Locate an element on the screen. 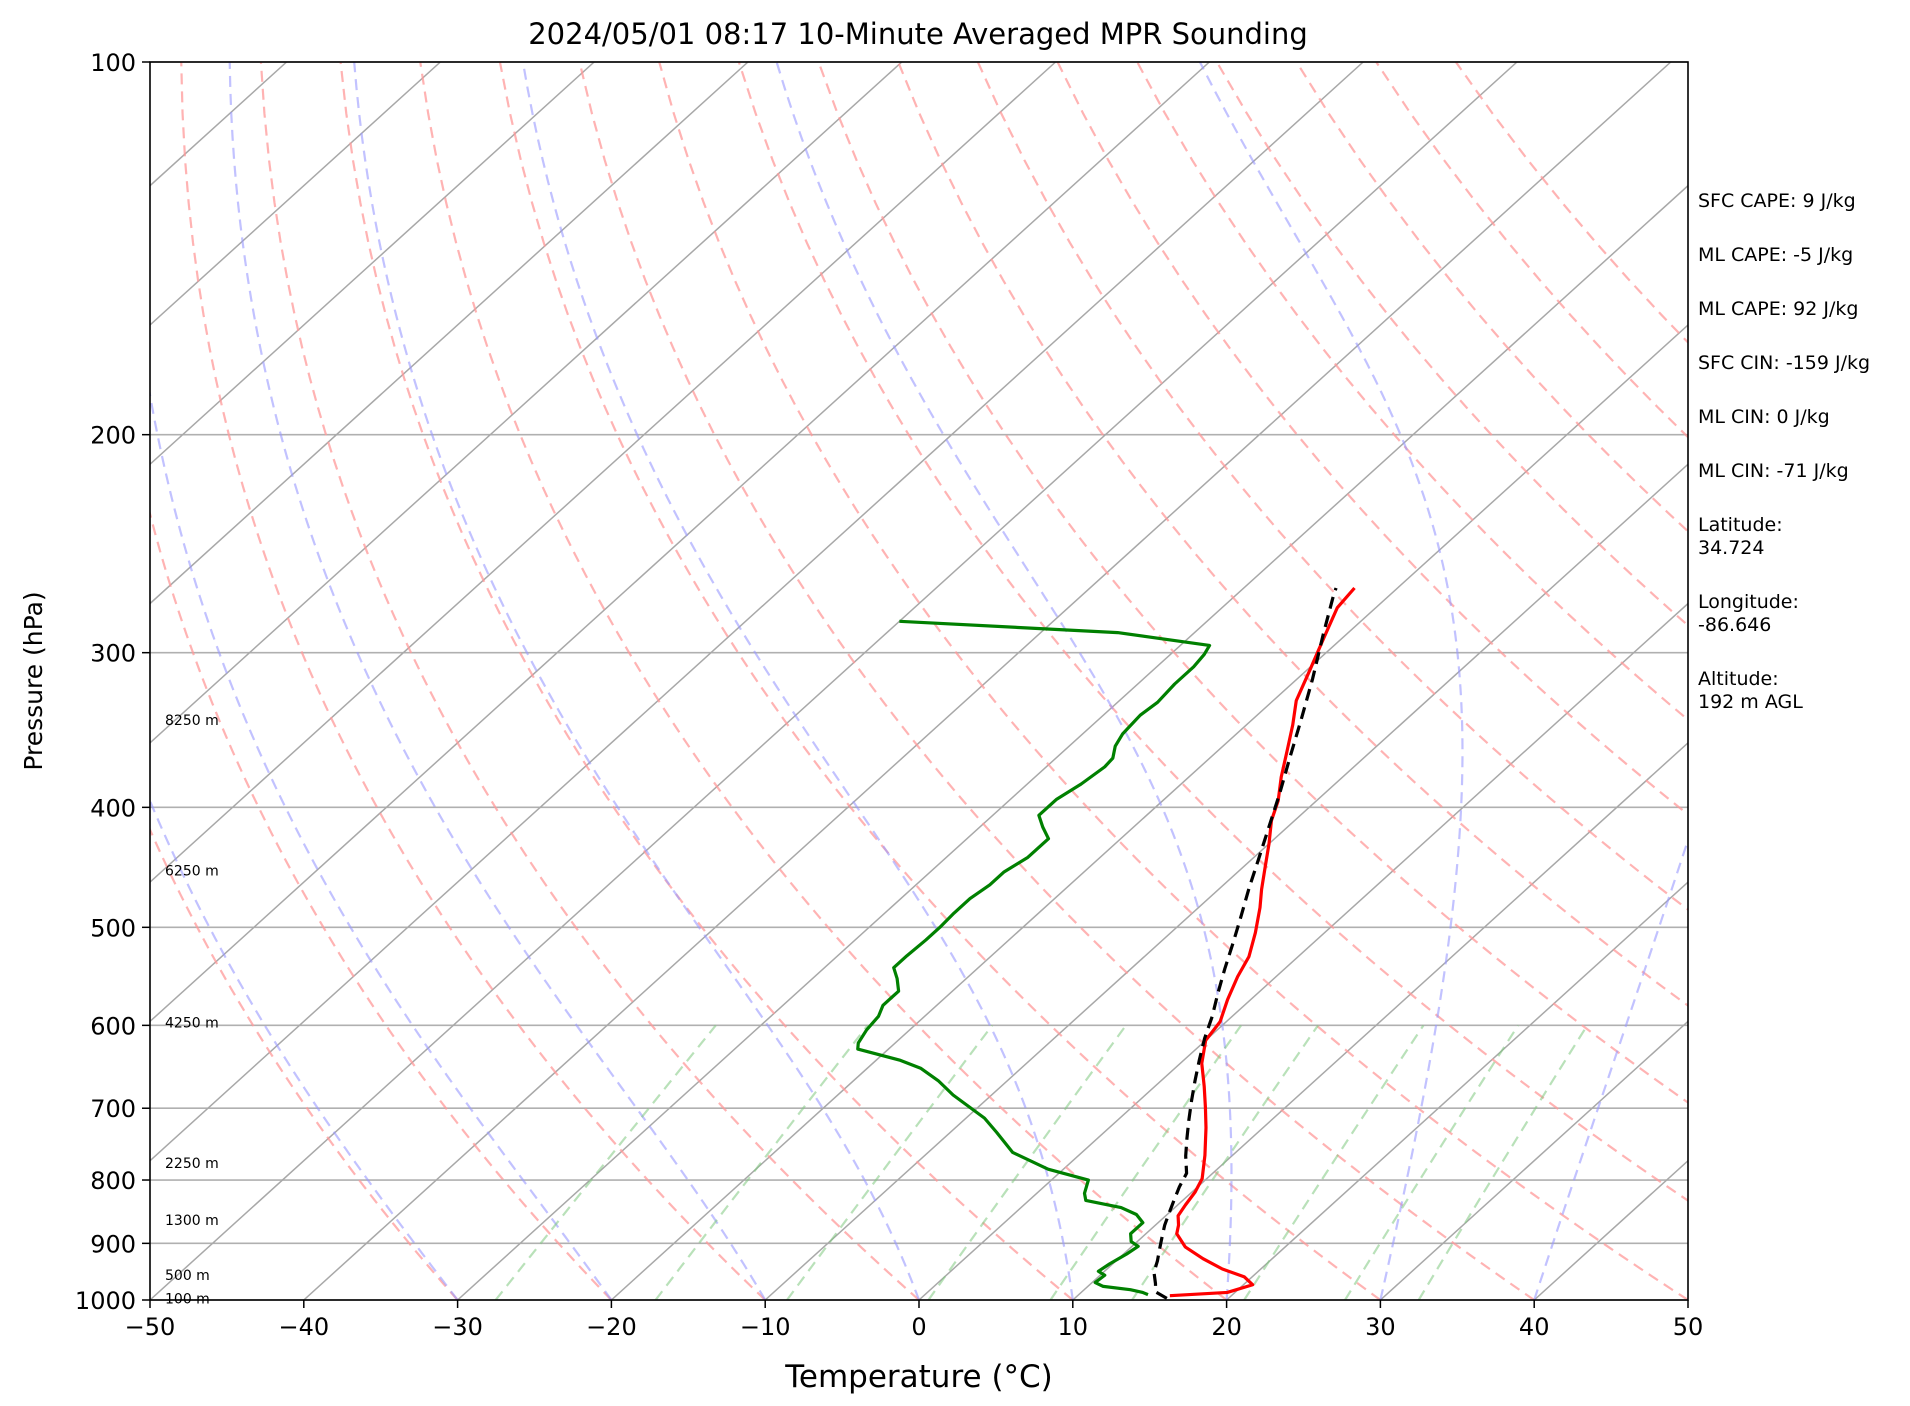  stat-altitude: Altitude: 192 m AGL is located at coordinates (1803, 691).